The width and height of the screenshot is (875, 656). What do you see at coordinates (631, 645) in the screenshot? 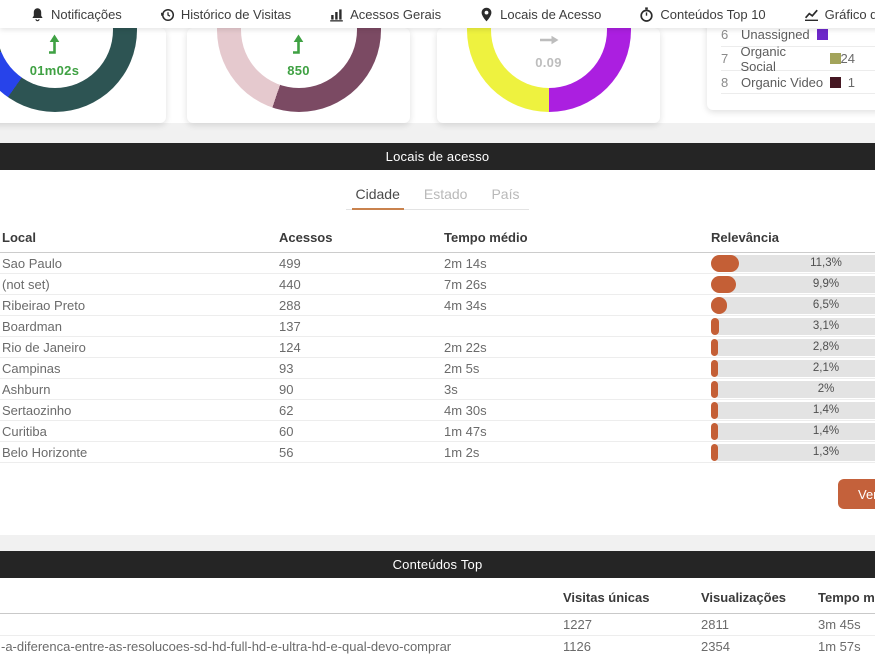
I see `cell-visitas-unicas: 1126` at bounding box center [631, 645].